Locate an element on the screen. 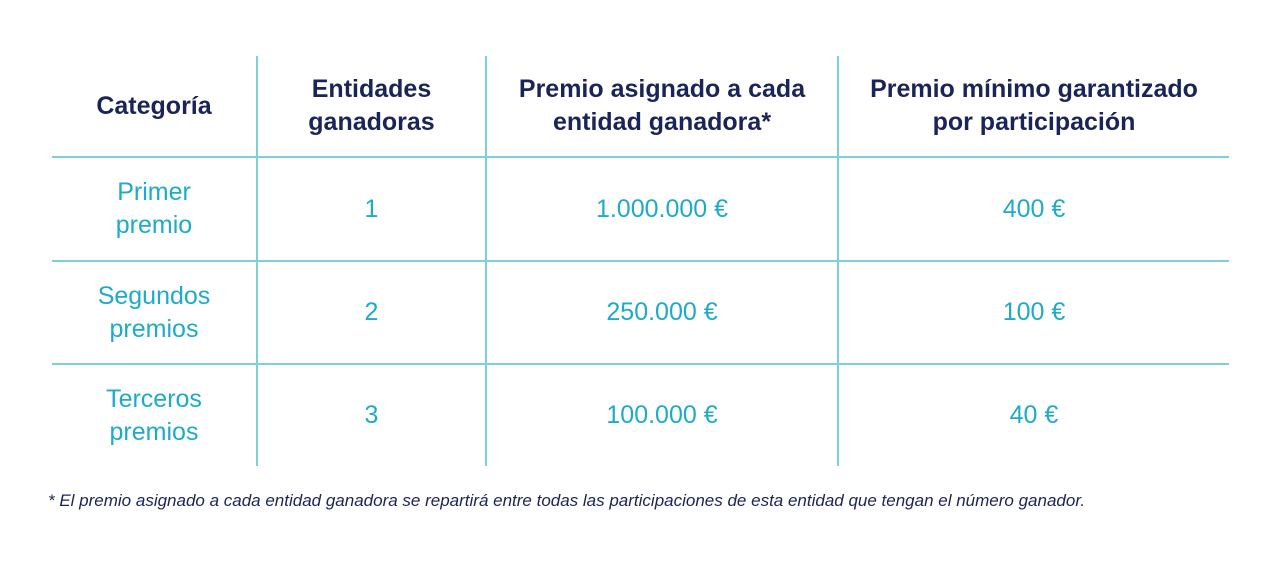 The width and height of the screenshot is (1280, 568). row-terceros-premios-categoria: Terceros premios is located at coordinates (154, 415).